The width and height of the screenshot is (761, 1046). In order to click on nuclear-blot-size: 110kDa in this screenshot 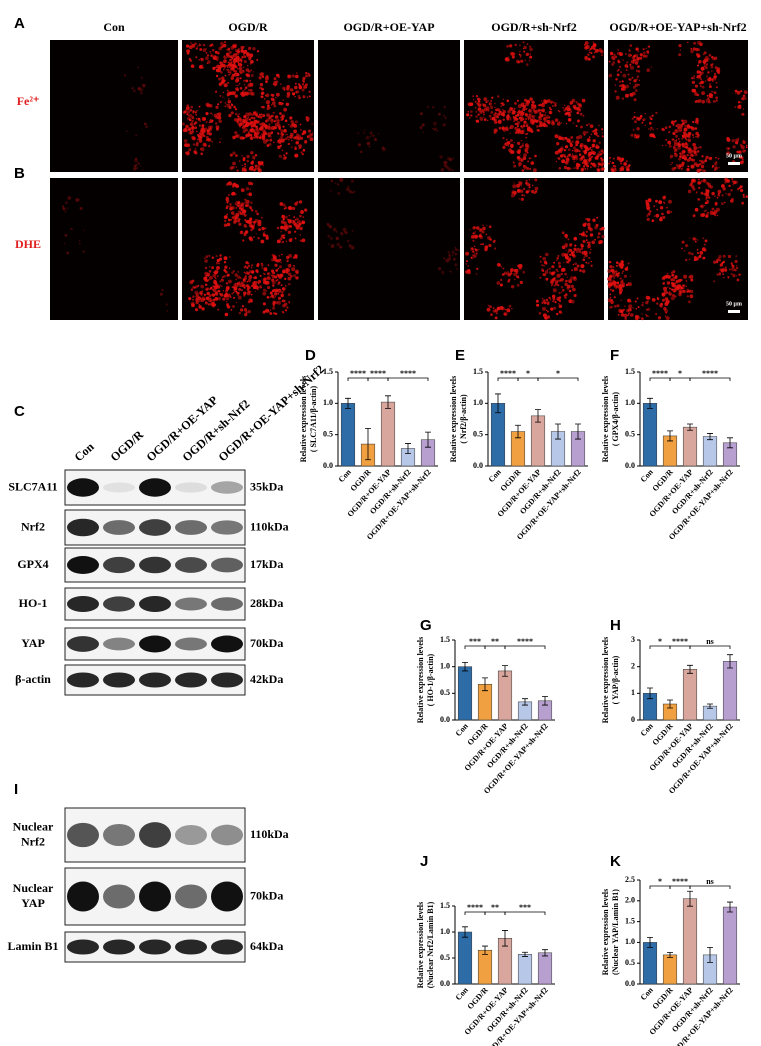, I will do `click(269, 834)`.